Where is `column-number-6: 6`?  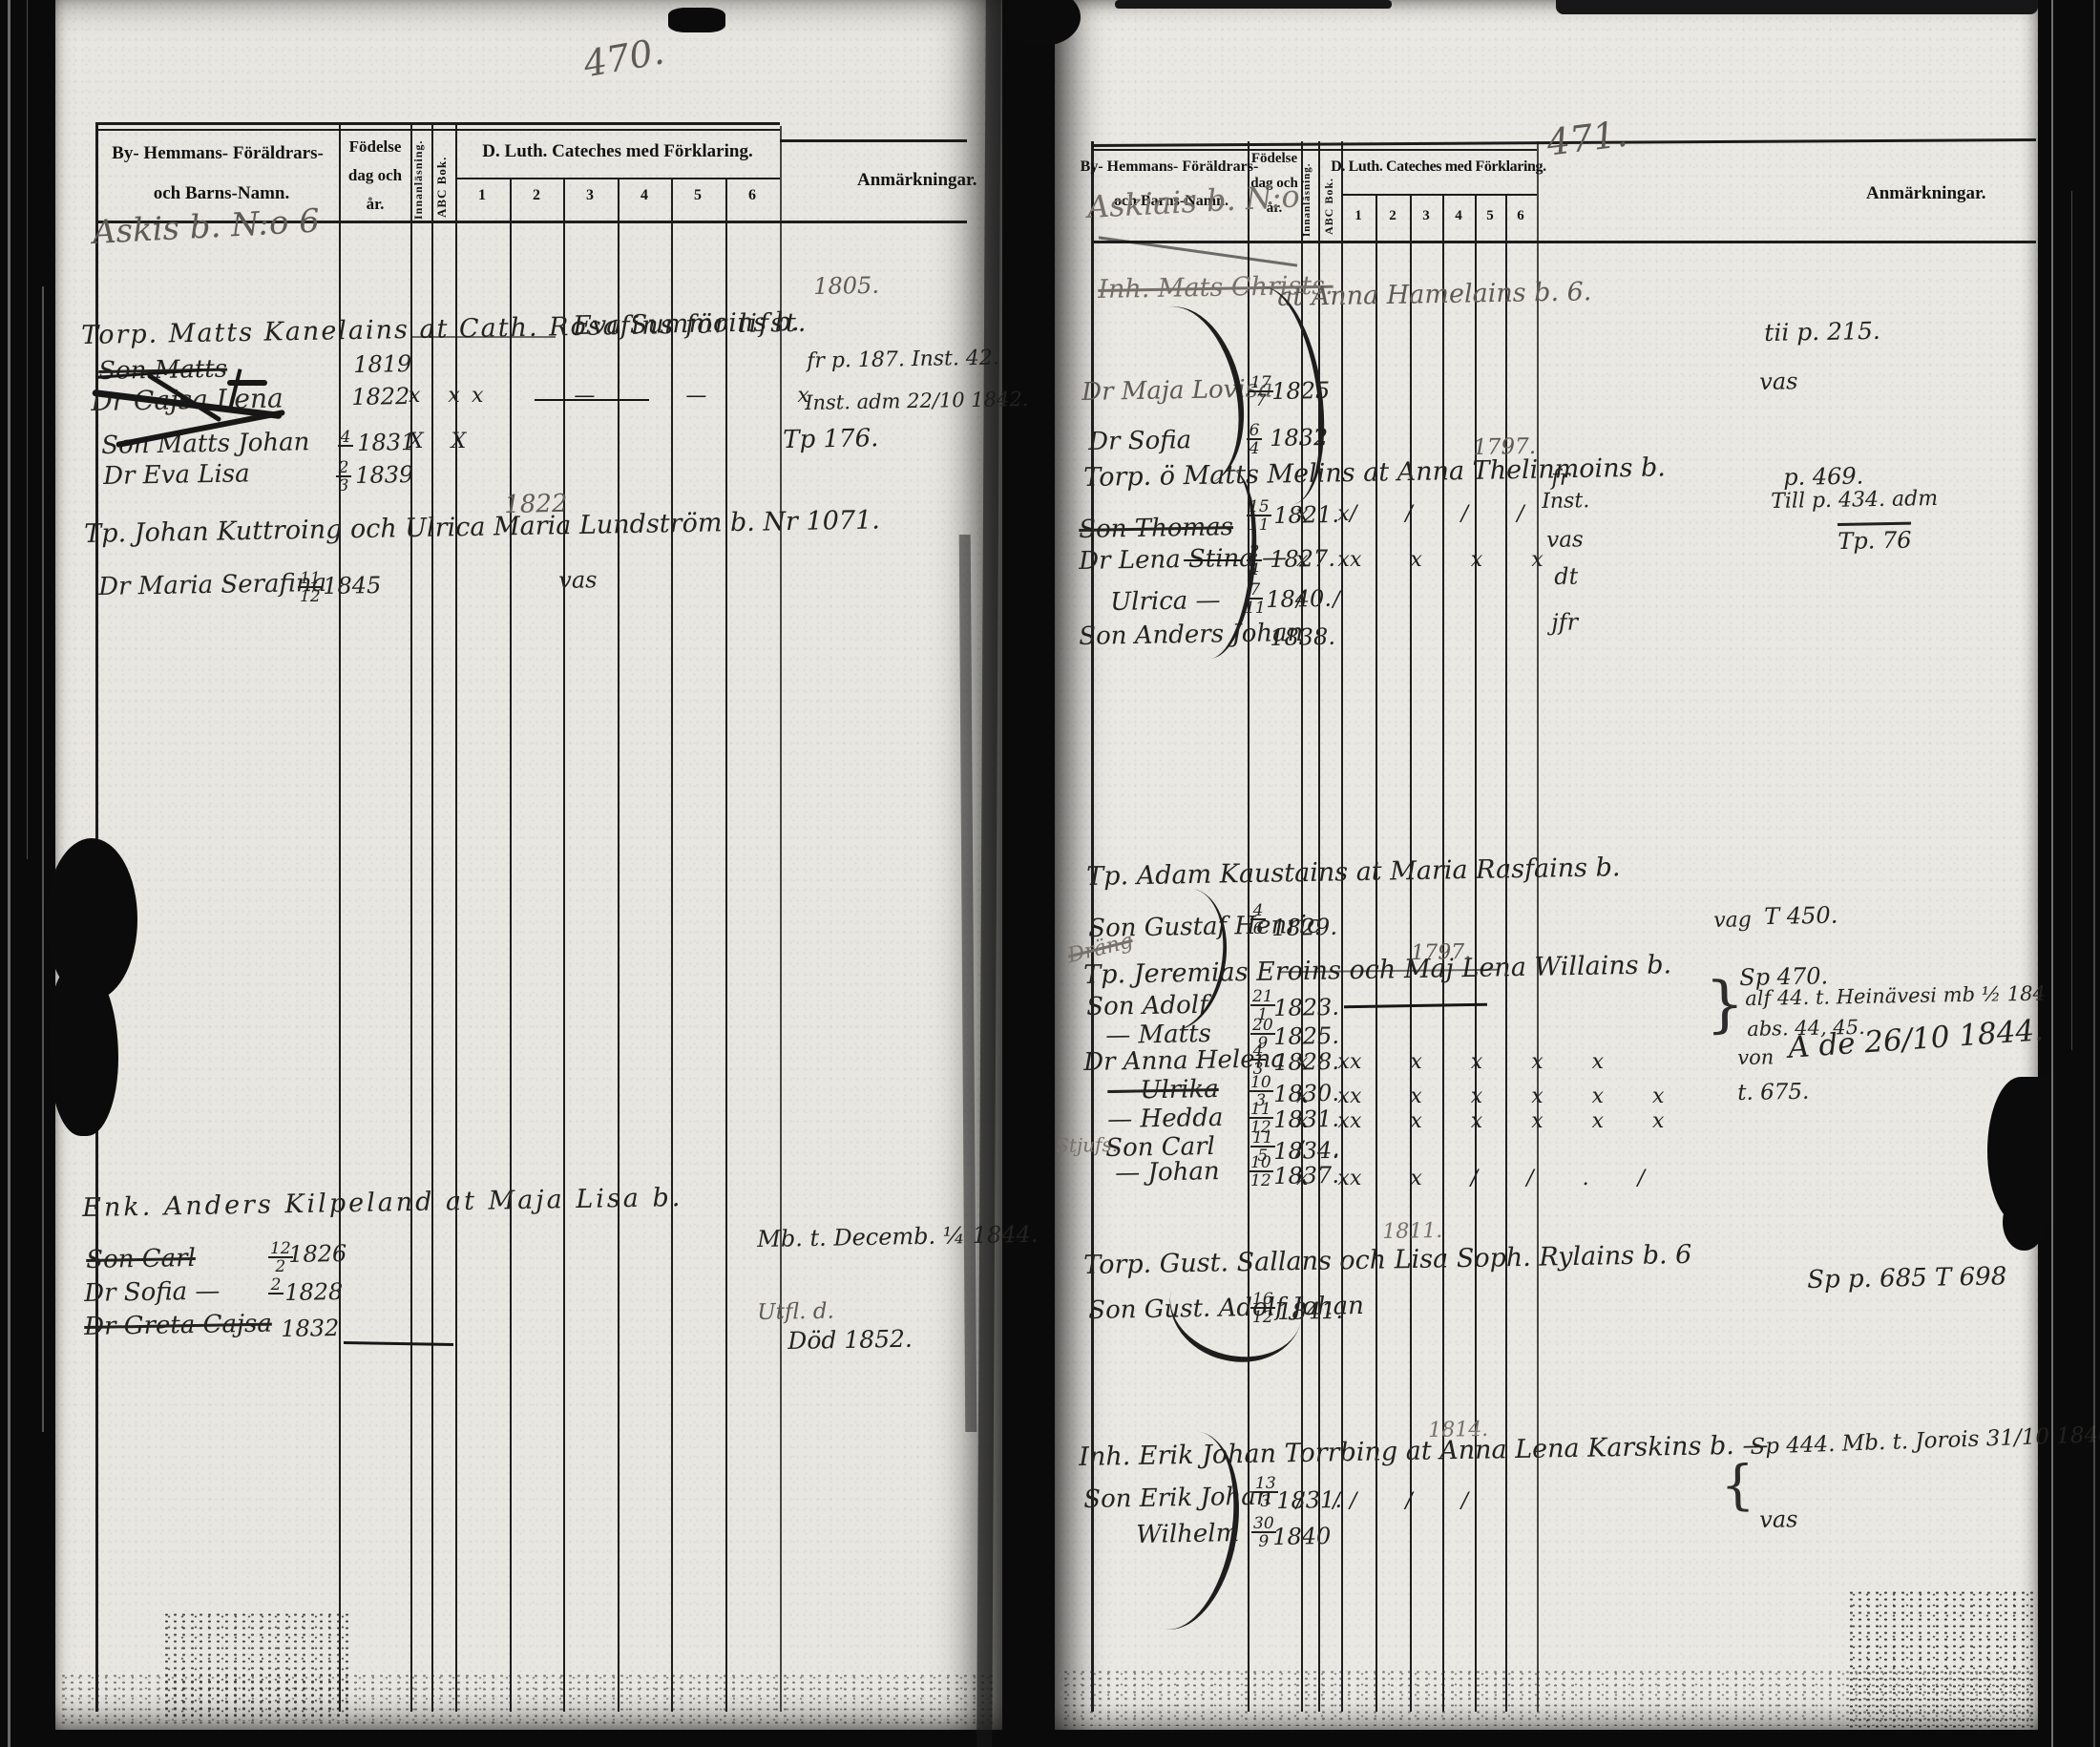
column-number-6: 6 is located at coordinates (1520, 215).